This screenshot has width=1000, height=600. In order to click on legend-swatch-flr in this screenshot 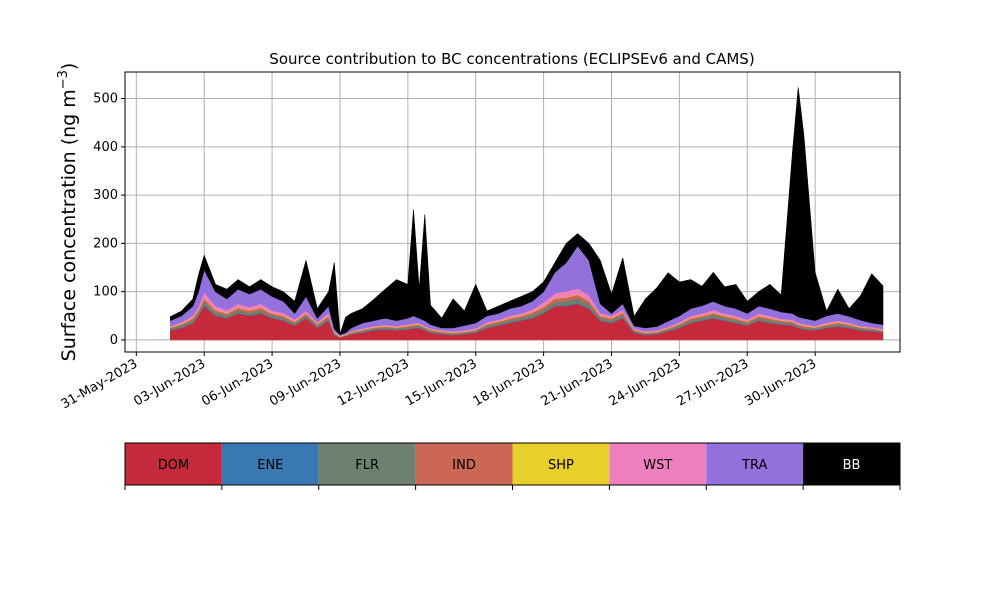, I will do `click(367, 464)`.